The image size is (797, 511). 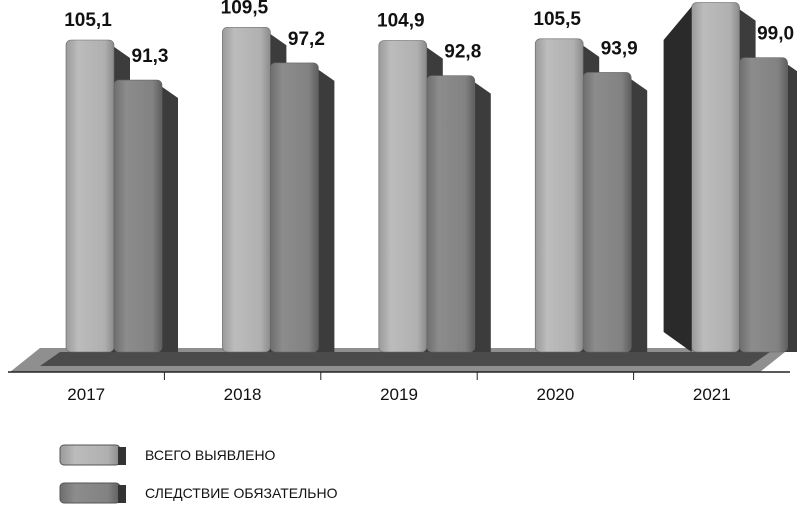 I want to click on bar-investigation-2019, so click(x=451, y=214).